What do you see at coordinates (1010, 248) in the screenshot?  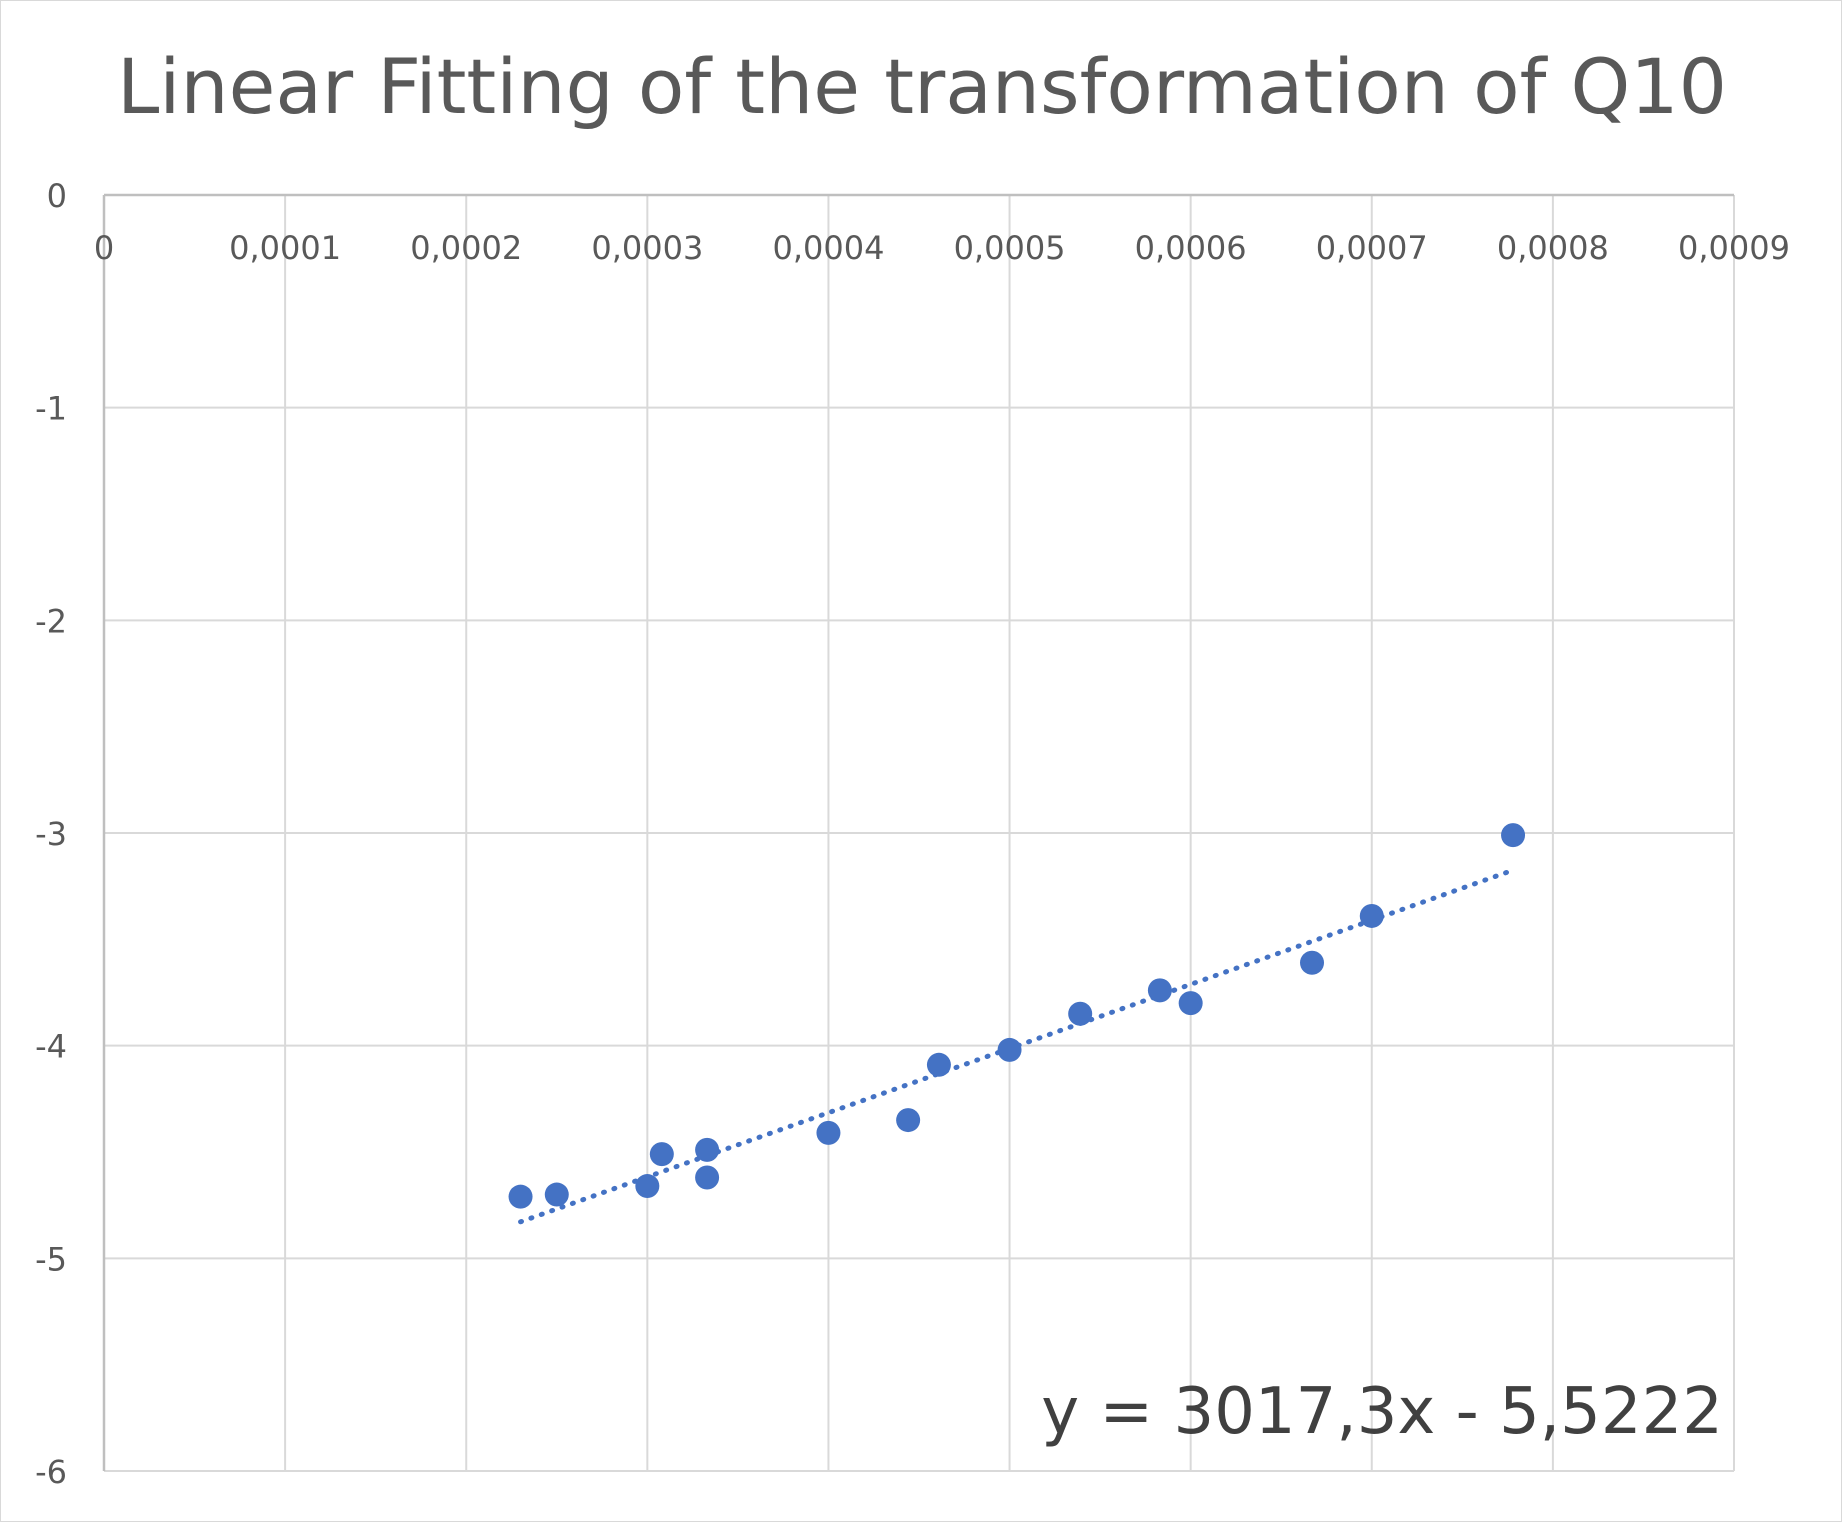 I see `x-tick-label: 0,0005` at bounding box center [1010, 248].